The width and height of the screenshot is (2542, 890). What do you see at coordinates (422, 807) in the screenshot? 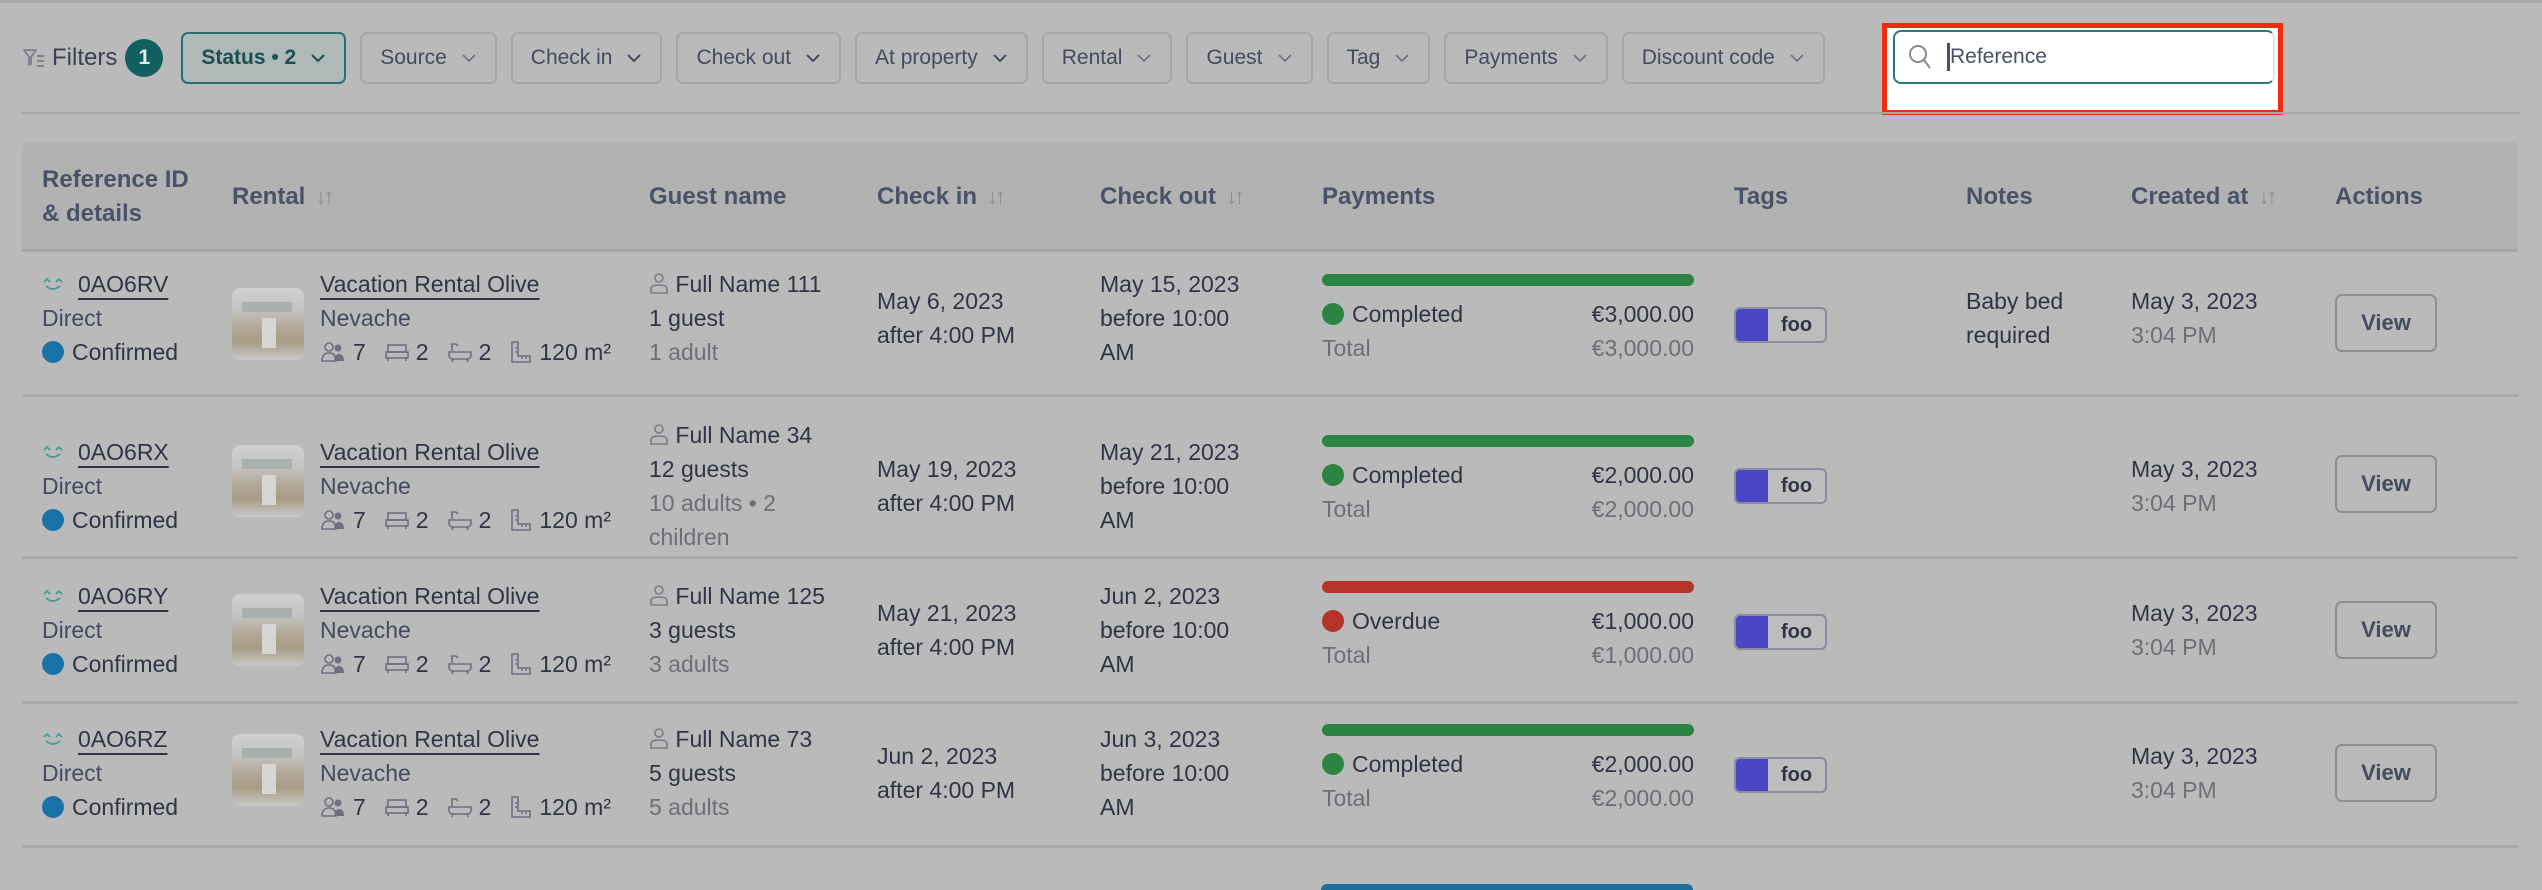
I see `bedrooms-value: 2` at bounding box center [422, 807].